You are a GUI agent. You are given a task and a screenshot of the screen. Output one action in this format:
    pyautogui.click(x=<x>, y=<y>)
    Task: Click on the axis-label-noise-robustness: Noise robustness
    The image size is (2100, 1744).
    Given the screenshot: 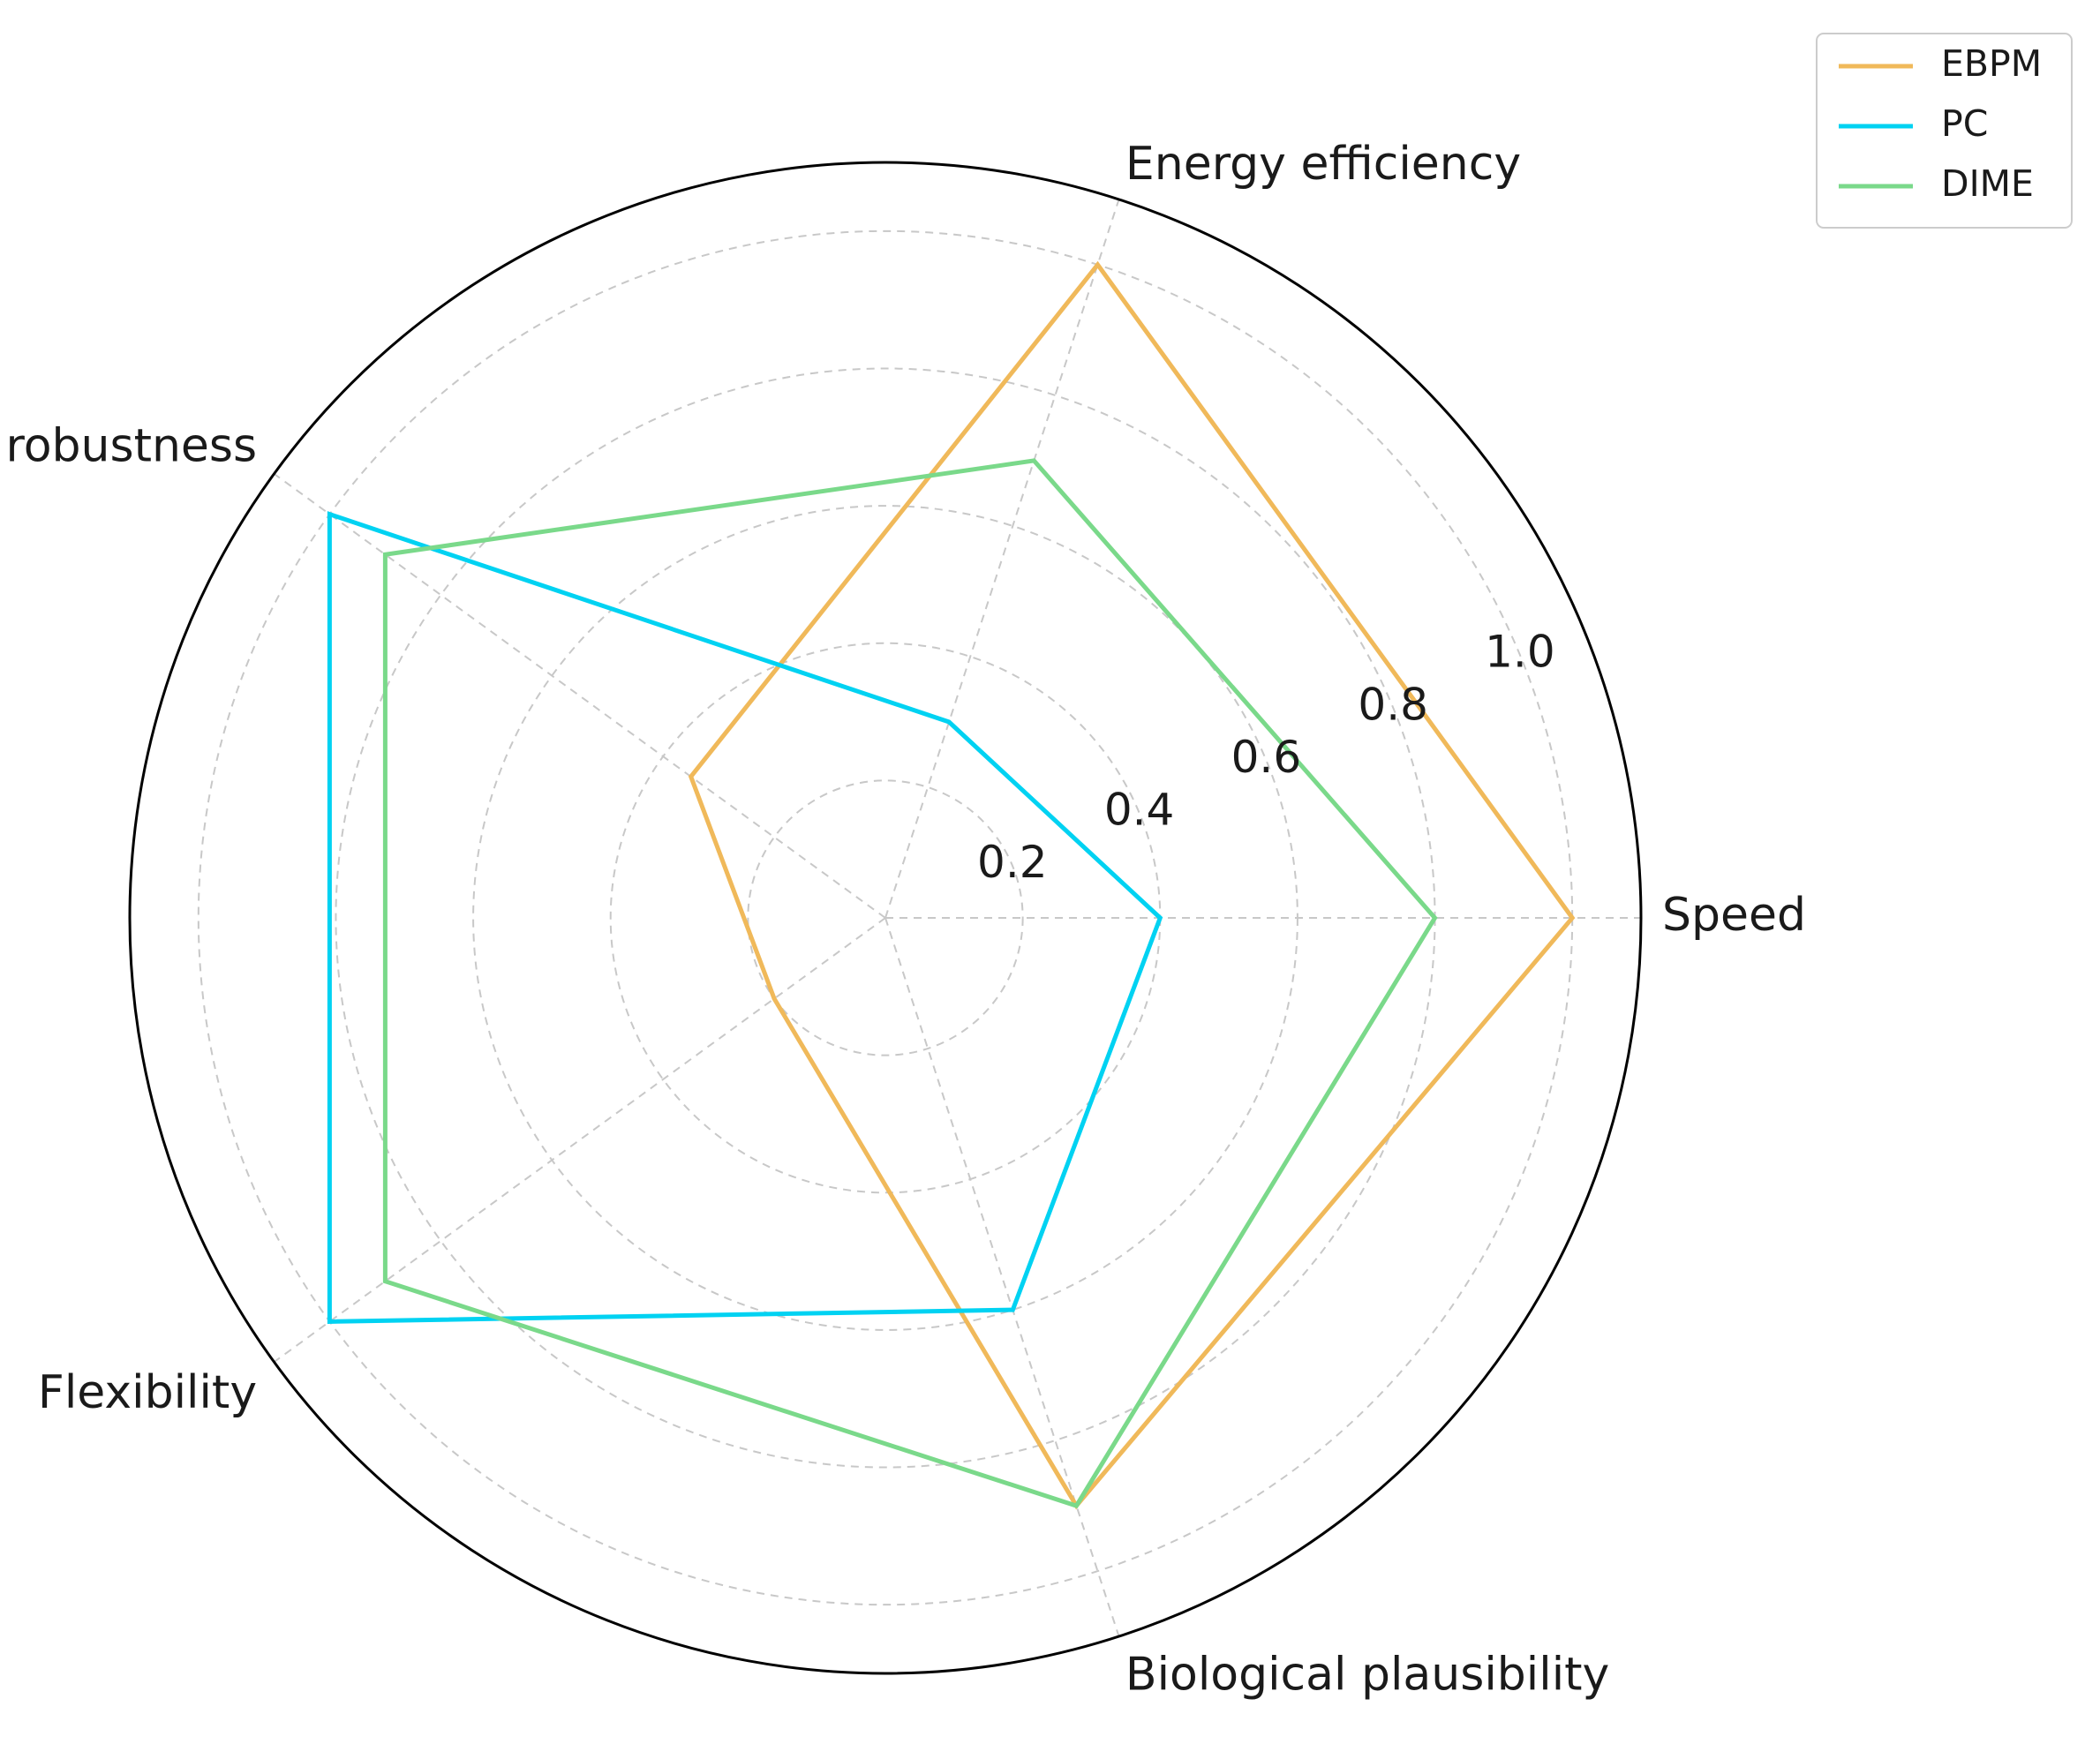 What is the action you would take?
    pyautogui.click(x=128, y=446)
    